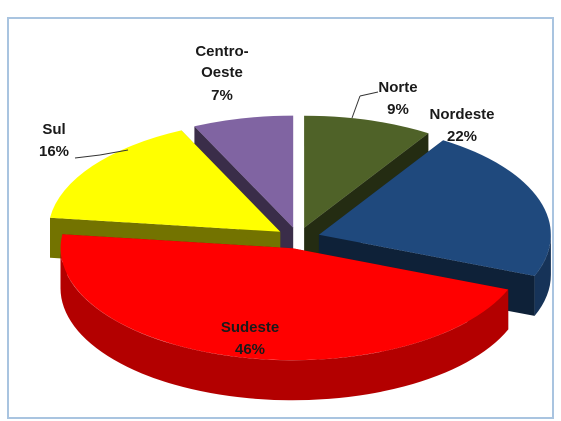  I want to click on category-label: Norte, so click(397, 87).